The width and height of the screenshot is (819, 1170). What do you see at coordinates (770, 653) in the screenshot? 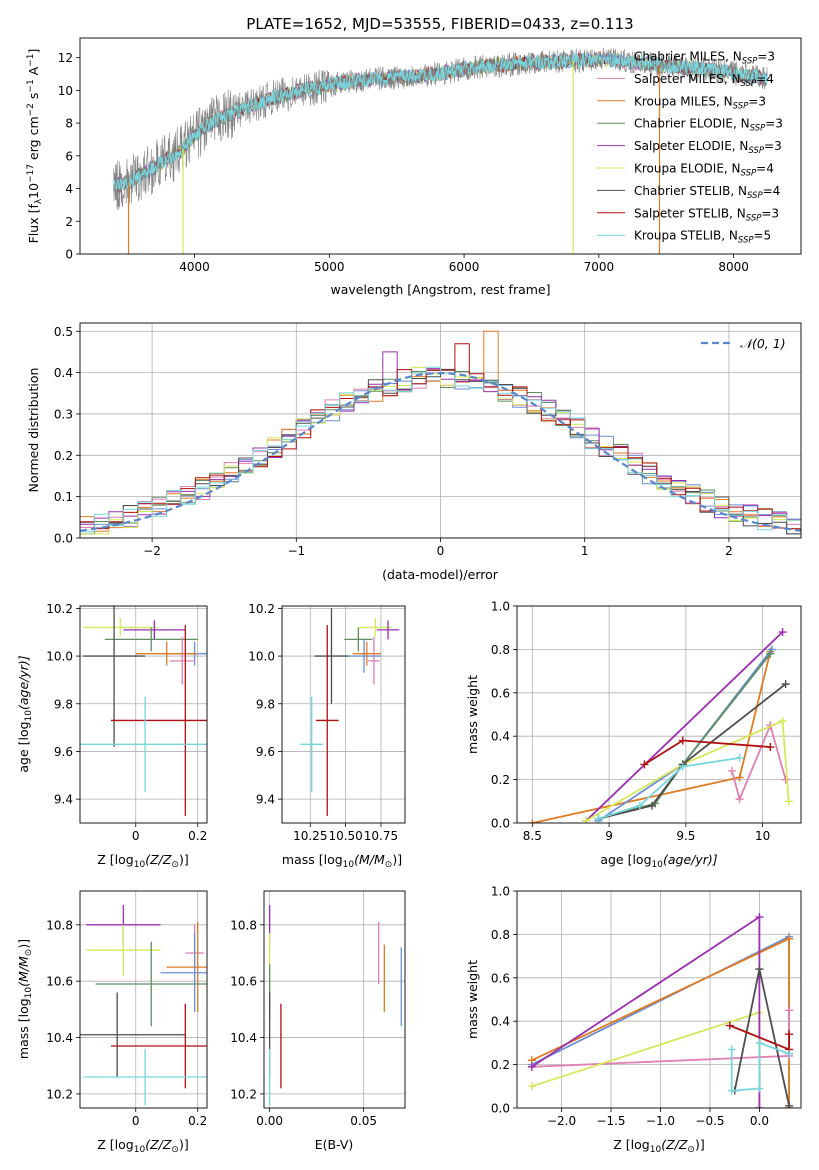
I see `weight_vs_age-marker-chabrier-elodie` at bounding box center [770, 653].